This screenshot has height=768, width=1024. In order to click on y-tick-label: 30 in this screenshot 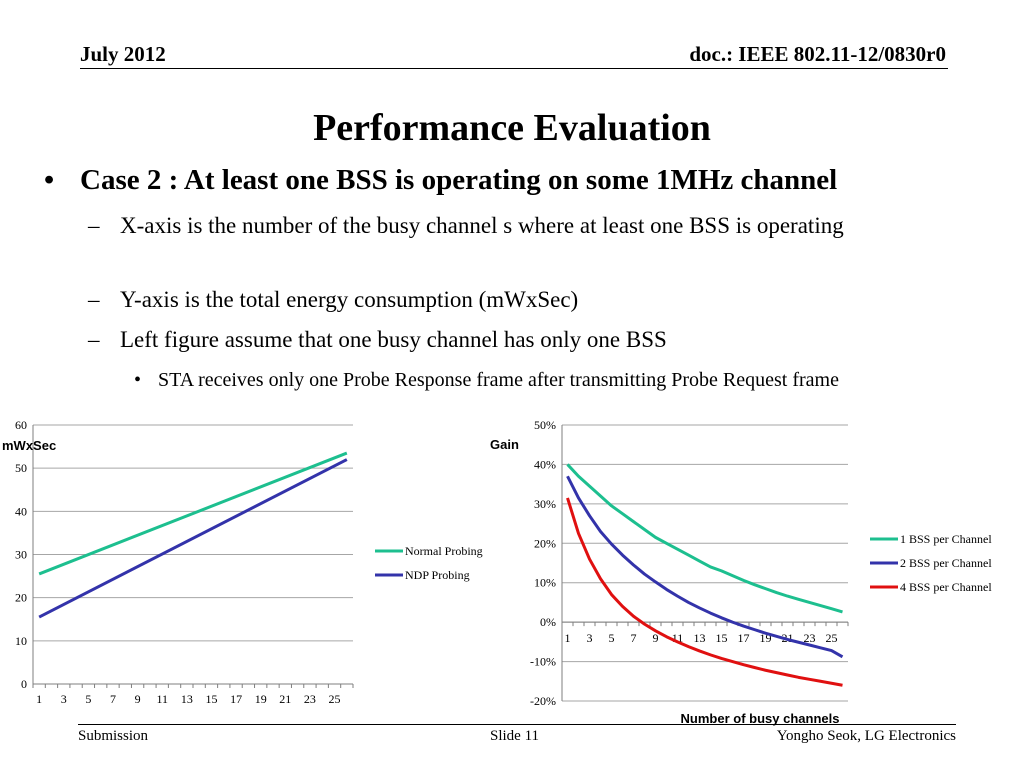, I will do `click(21, 555)`.